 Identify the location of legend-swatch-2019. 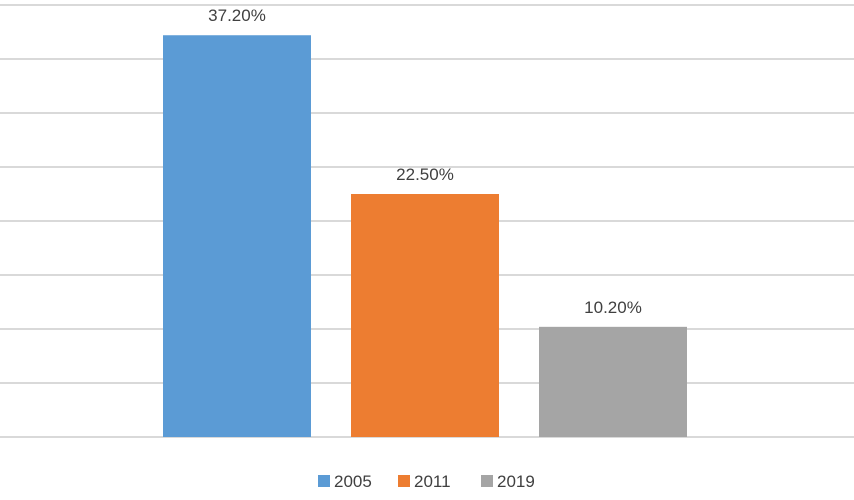
(487, 481).